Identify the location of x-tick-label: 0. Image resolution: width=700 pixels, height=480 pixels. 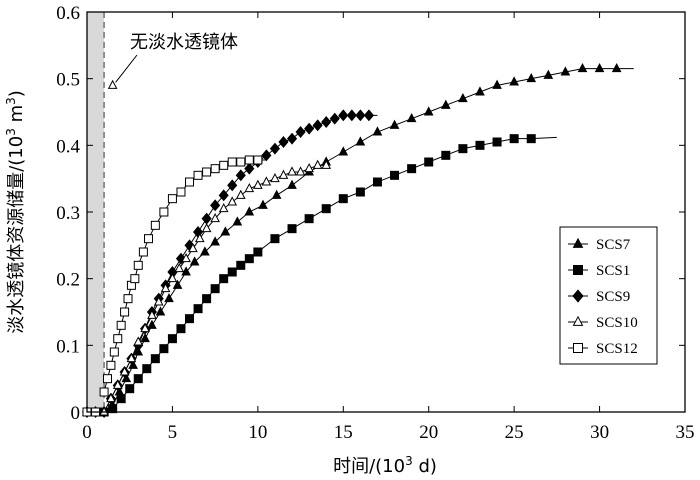
(87, 432).